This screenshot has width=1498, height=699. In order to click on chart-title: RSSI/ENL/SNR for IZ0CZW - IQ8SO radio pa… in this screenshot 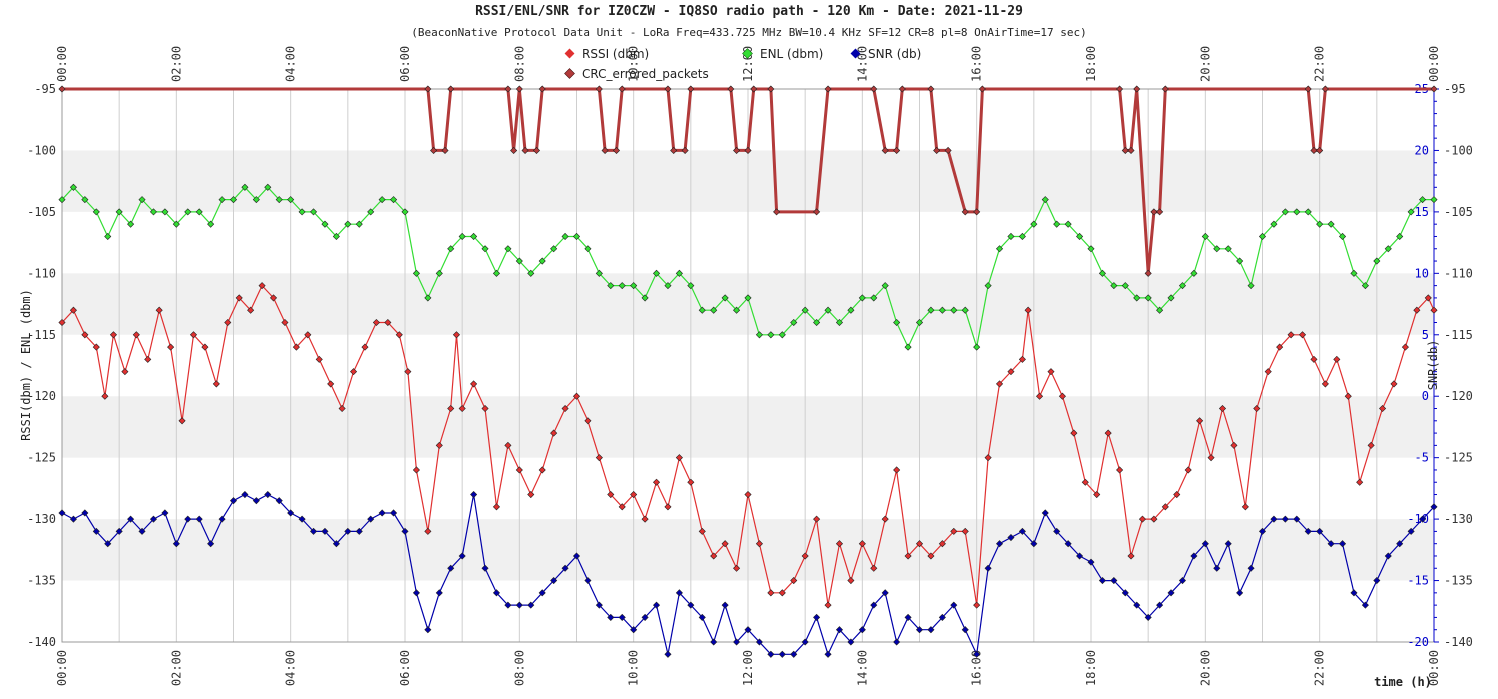, I will do `click(749, 11)`.